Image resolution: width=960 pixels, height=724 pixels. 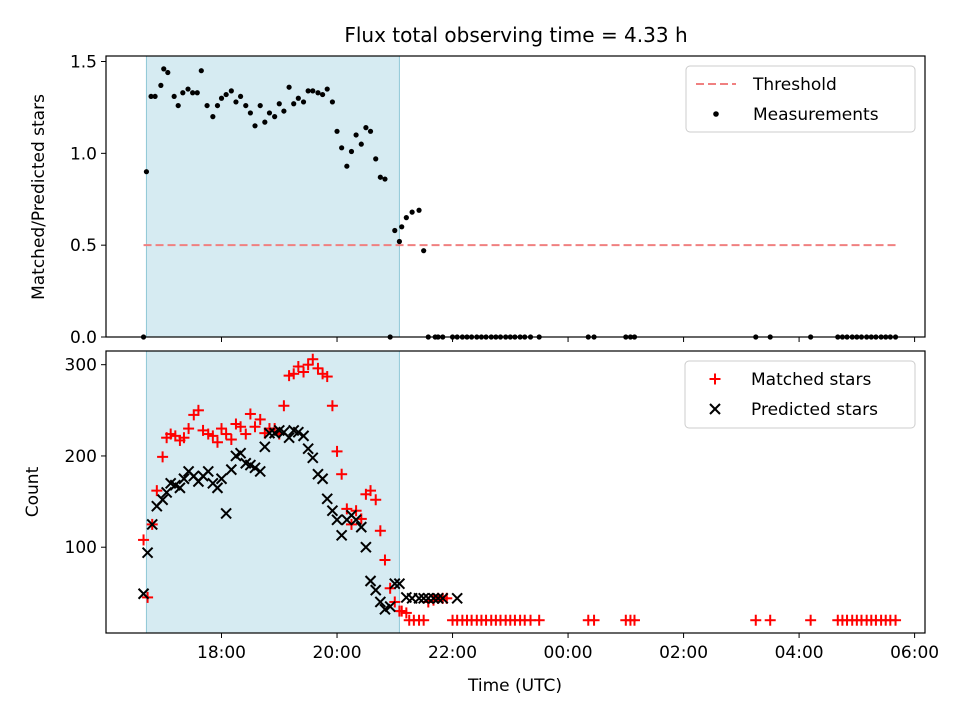 I want to click on bottom-x-axis: 18:00 20:00 22:00 00:00 02:00 04:00 06:00, so click(x=568, y=648).